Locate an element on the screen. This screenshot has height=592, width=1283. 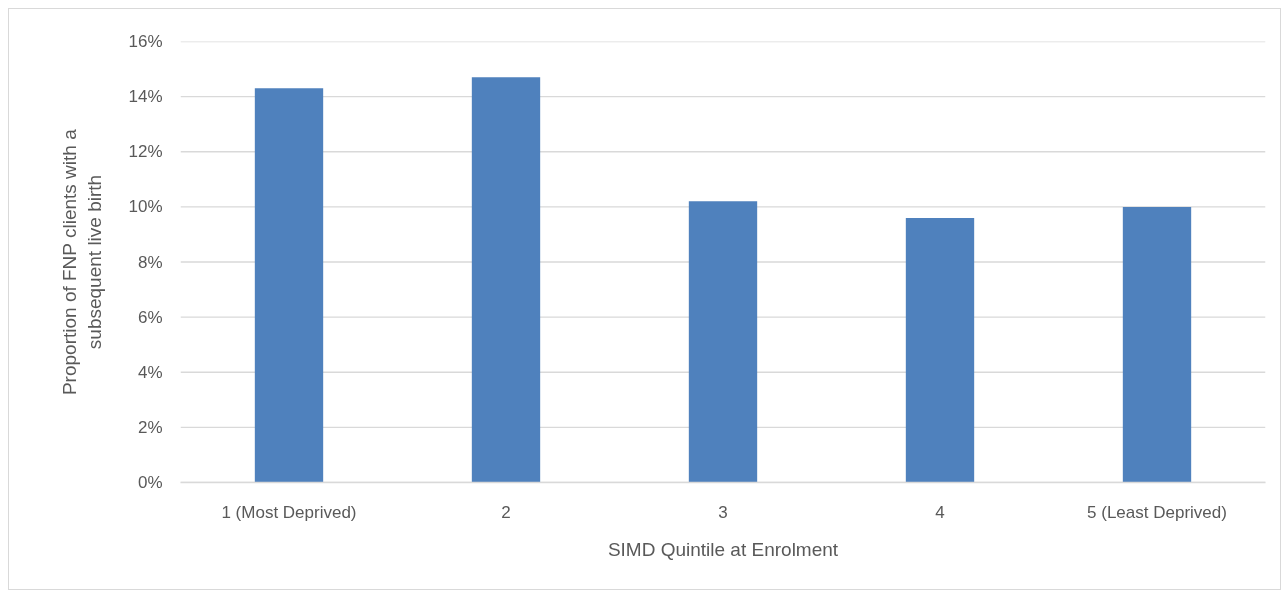
x-tick-label: 1 (Most Deprived) is located at coordinates (289, 512).